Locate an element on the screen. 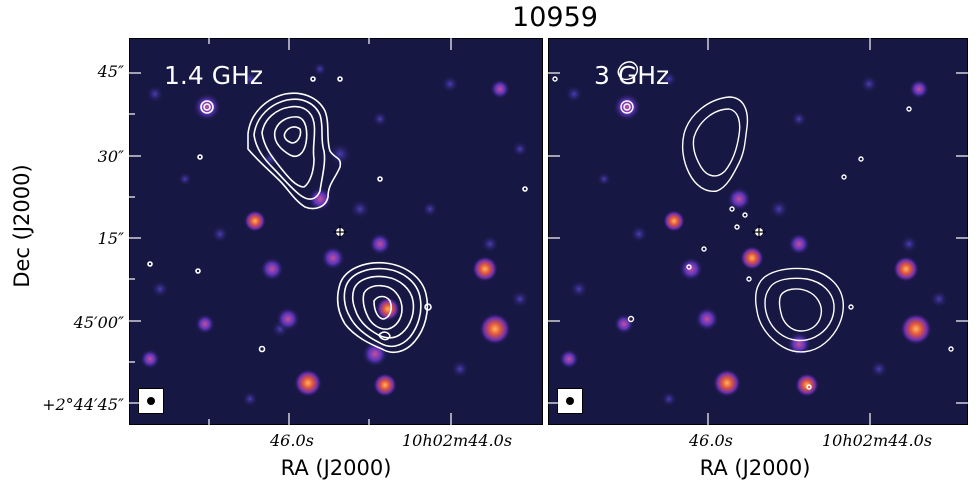 Image resolution: width=979 pixels, height=488 pixels. y-tick-label: +2°44′45″ is located at coordinates (83, 404).